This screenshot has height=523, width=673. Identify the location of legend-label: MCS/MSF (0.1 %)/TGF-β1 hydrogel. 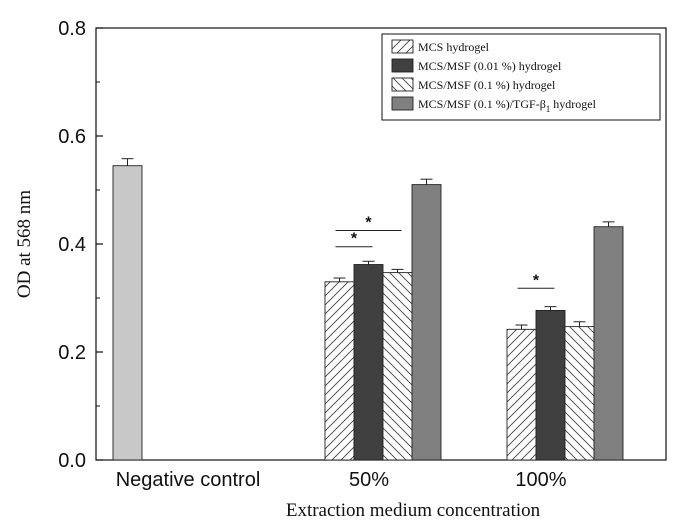
(507, 105).